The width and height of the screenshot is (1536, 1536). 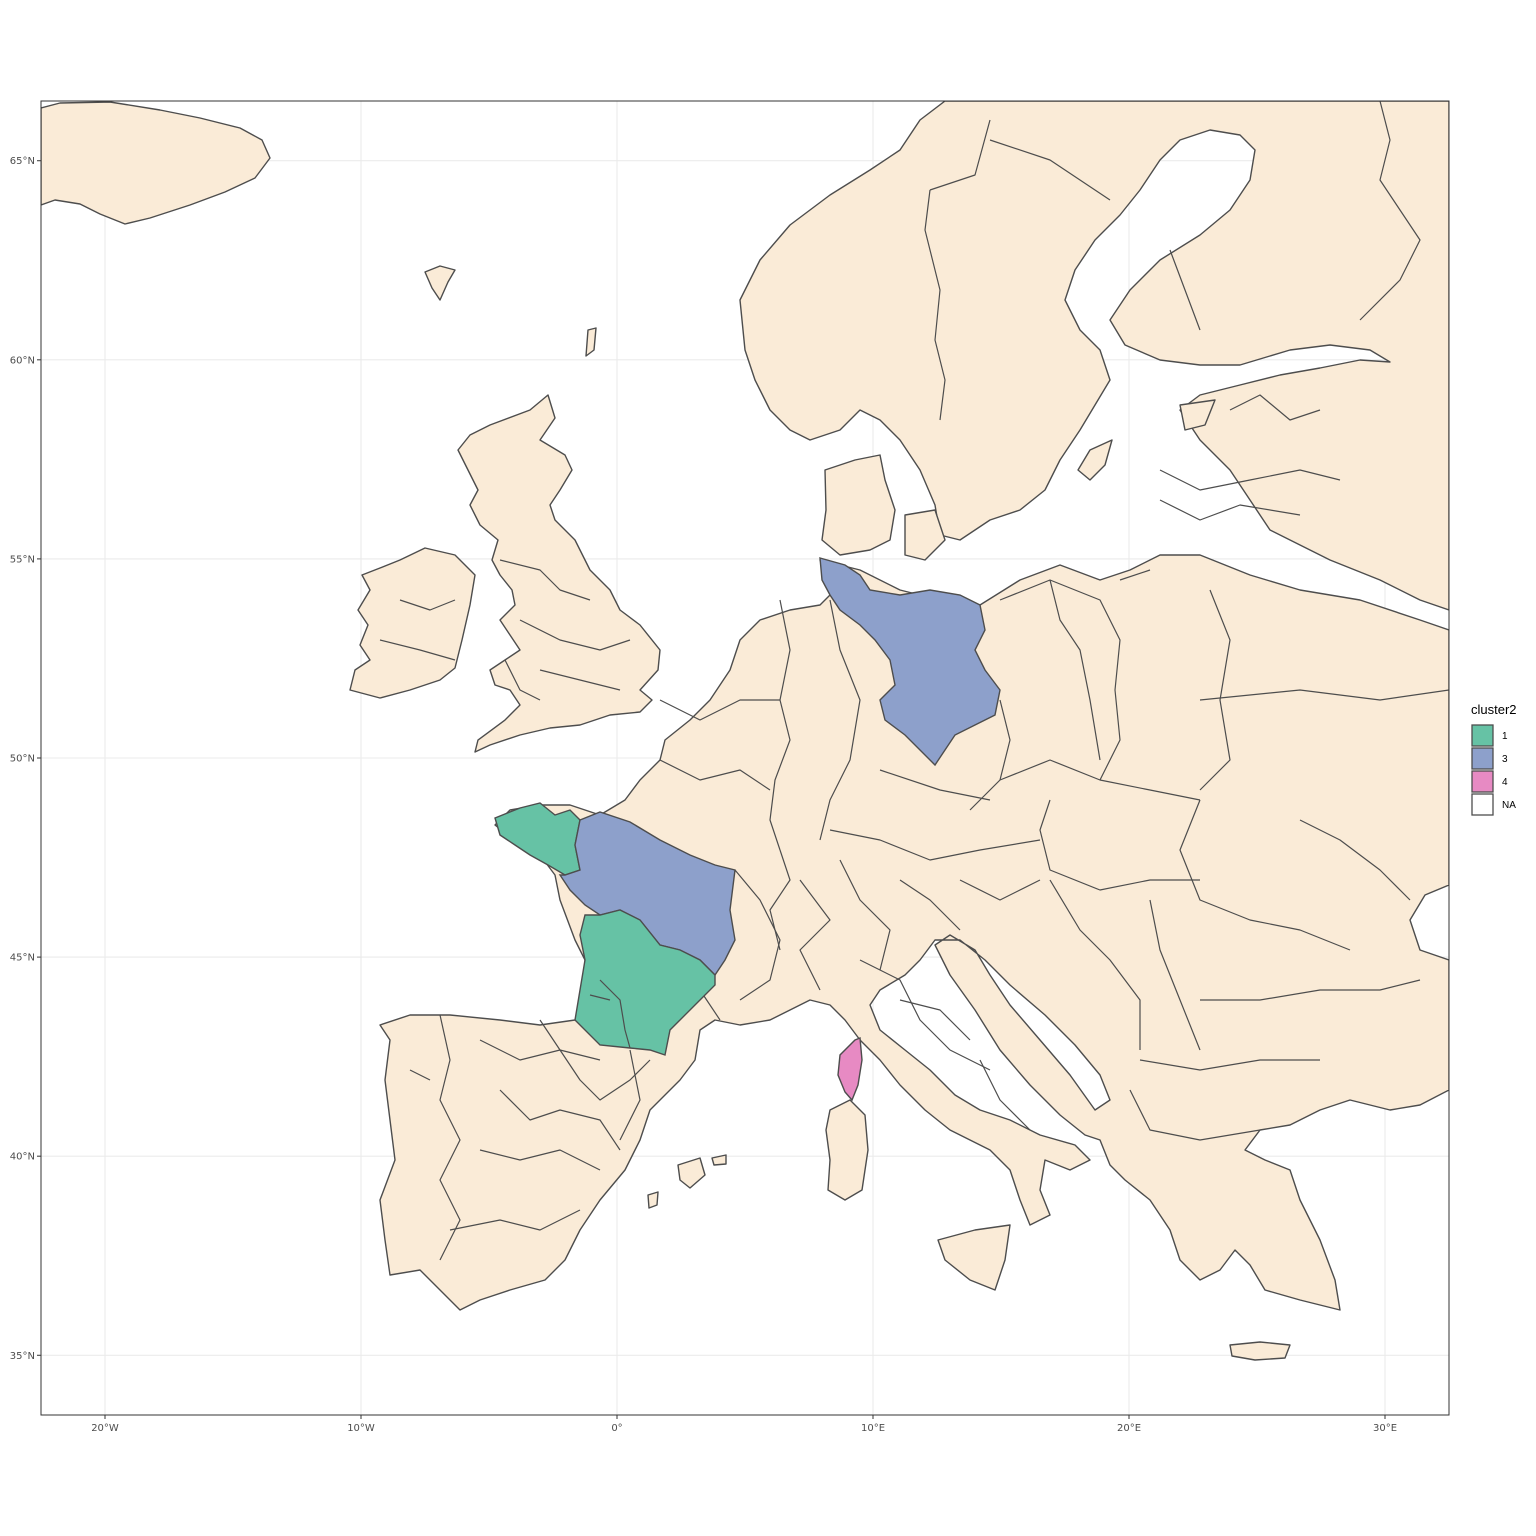 What do you see at coordinates (653, 1200) in the screenshot?
I see `ibiza-island` at bounding box center [653, 1200].